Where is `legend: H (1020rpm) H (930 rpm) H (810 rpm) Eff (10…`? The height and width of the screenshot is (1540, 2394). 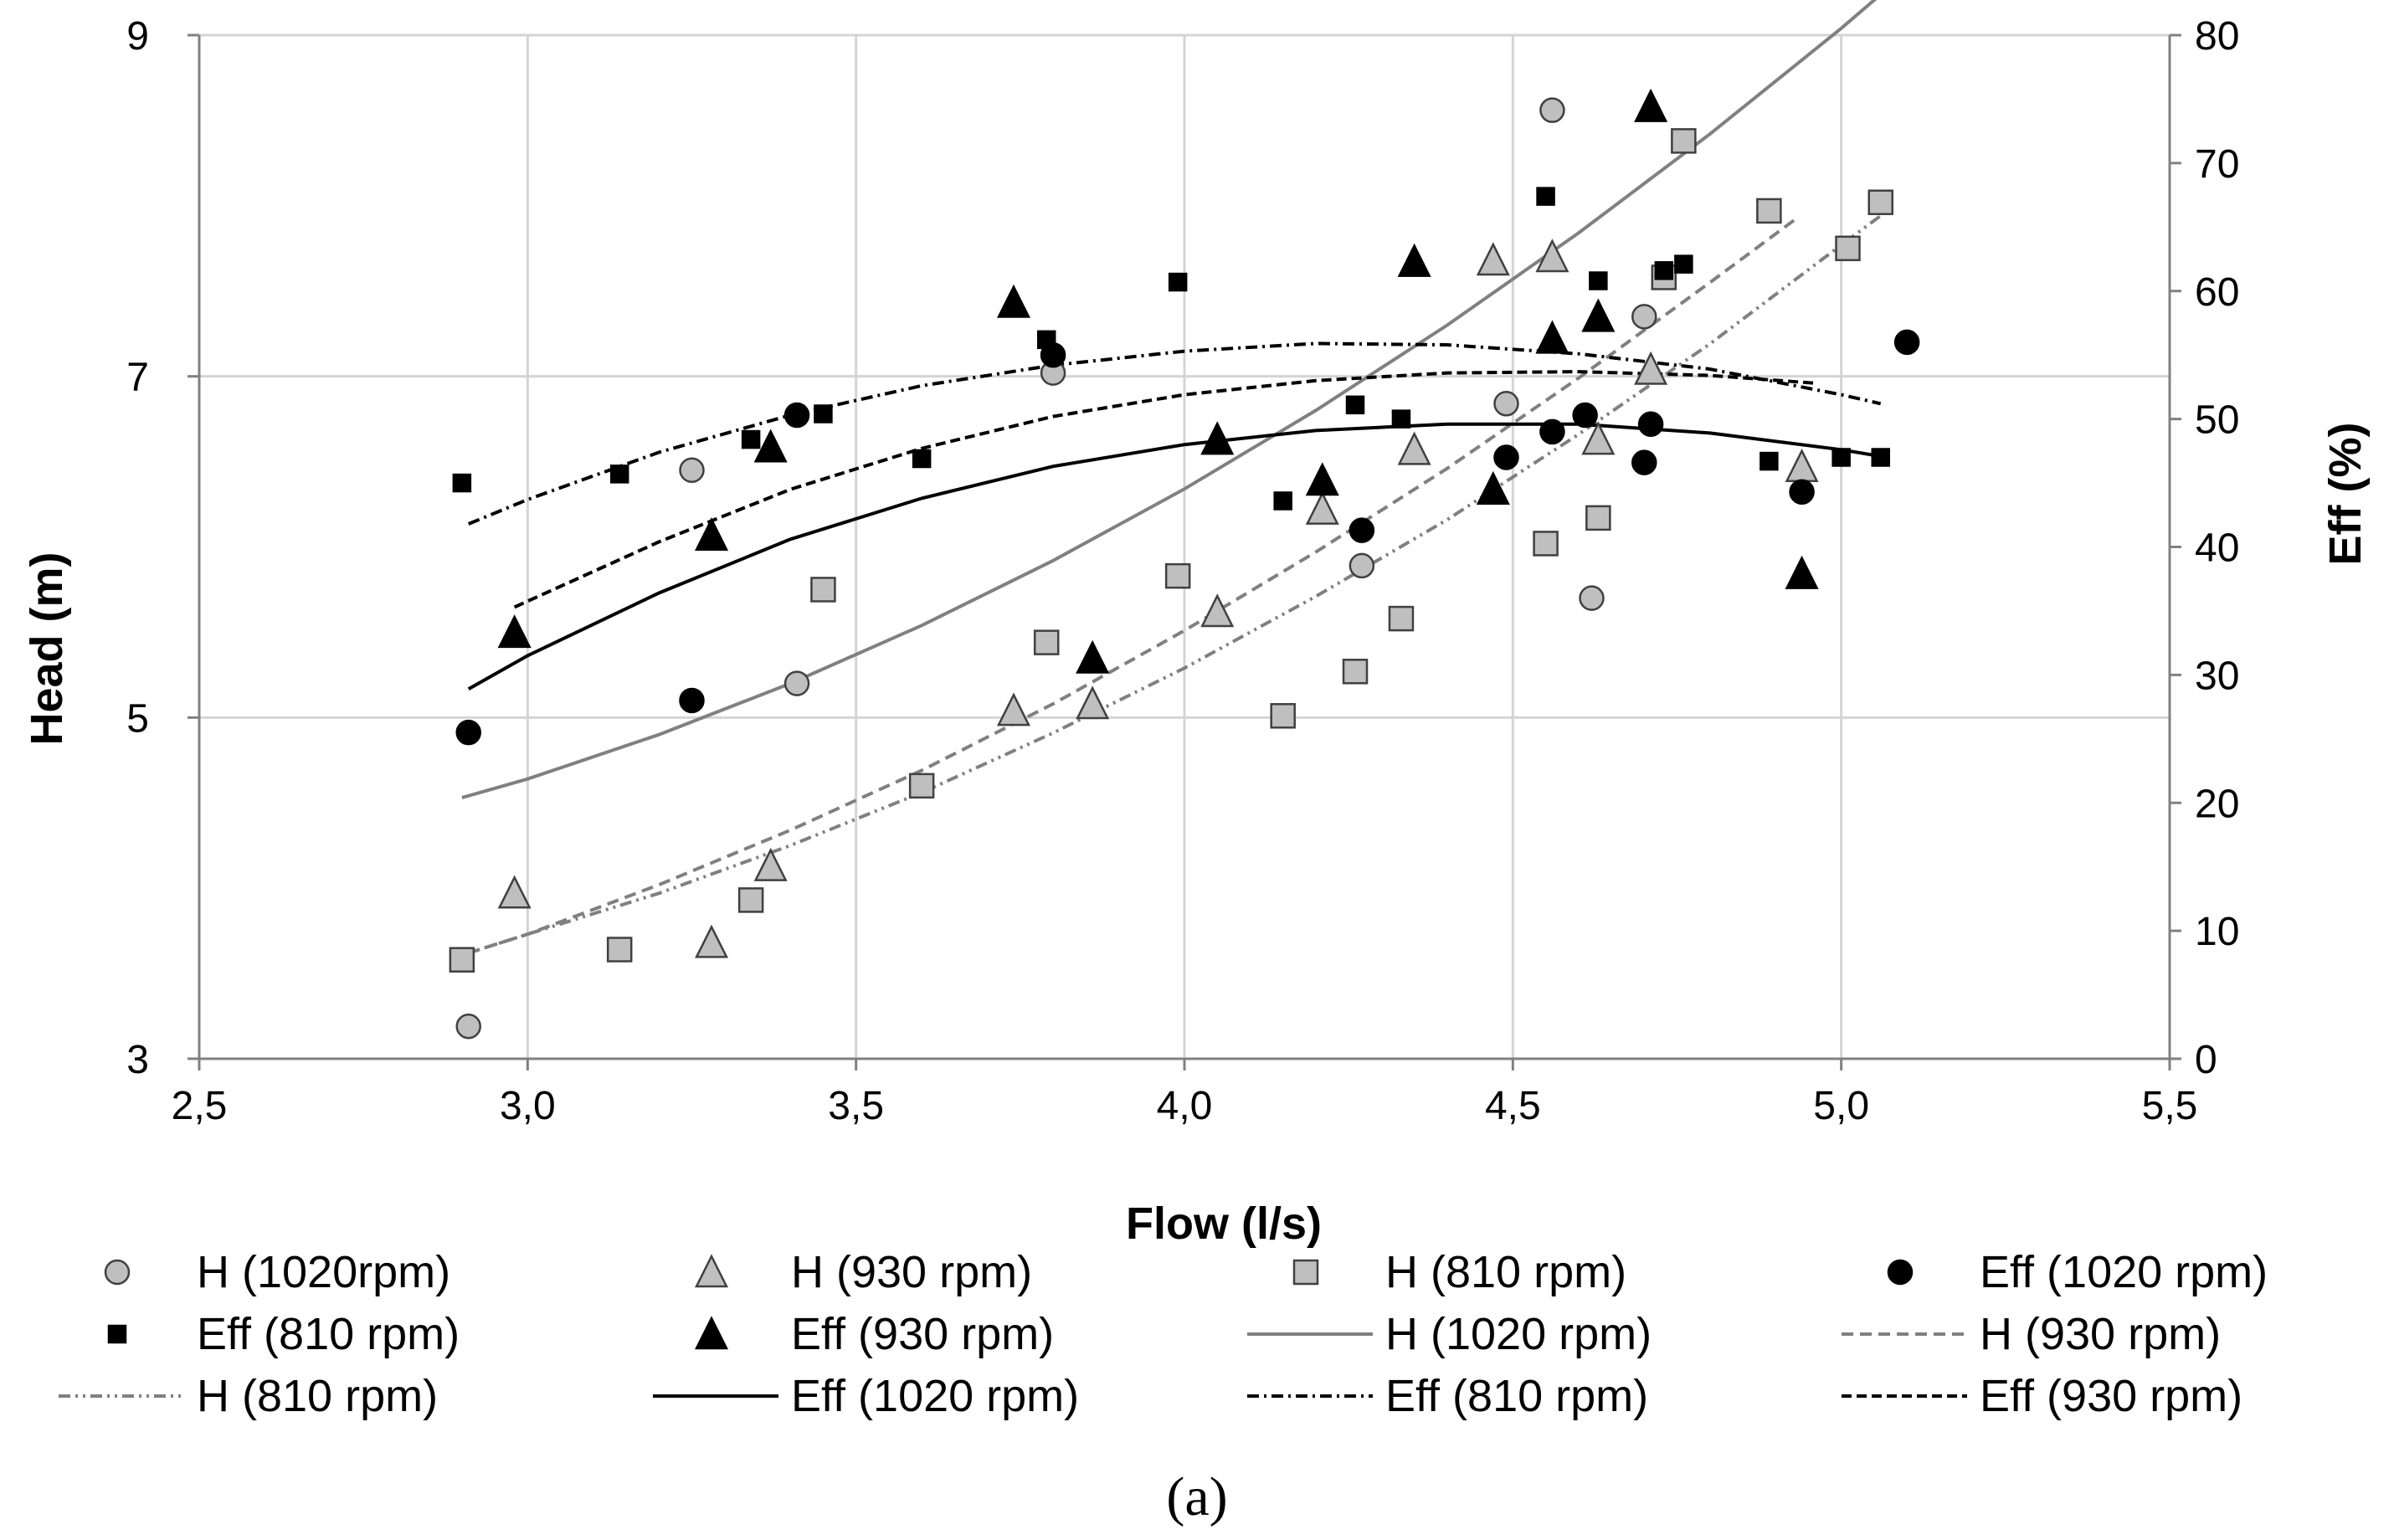
legend: H (1020rpm) H (930 rpm) H (810 rpm) Eff (10… is located at coordinates (1164, 1334).